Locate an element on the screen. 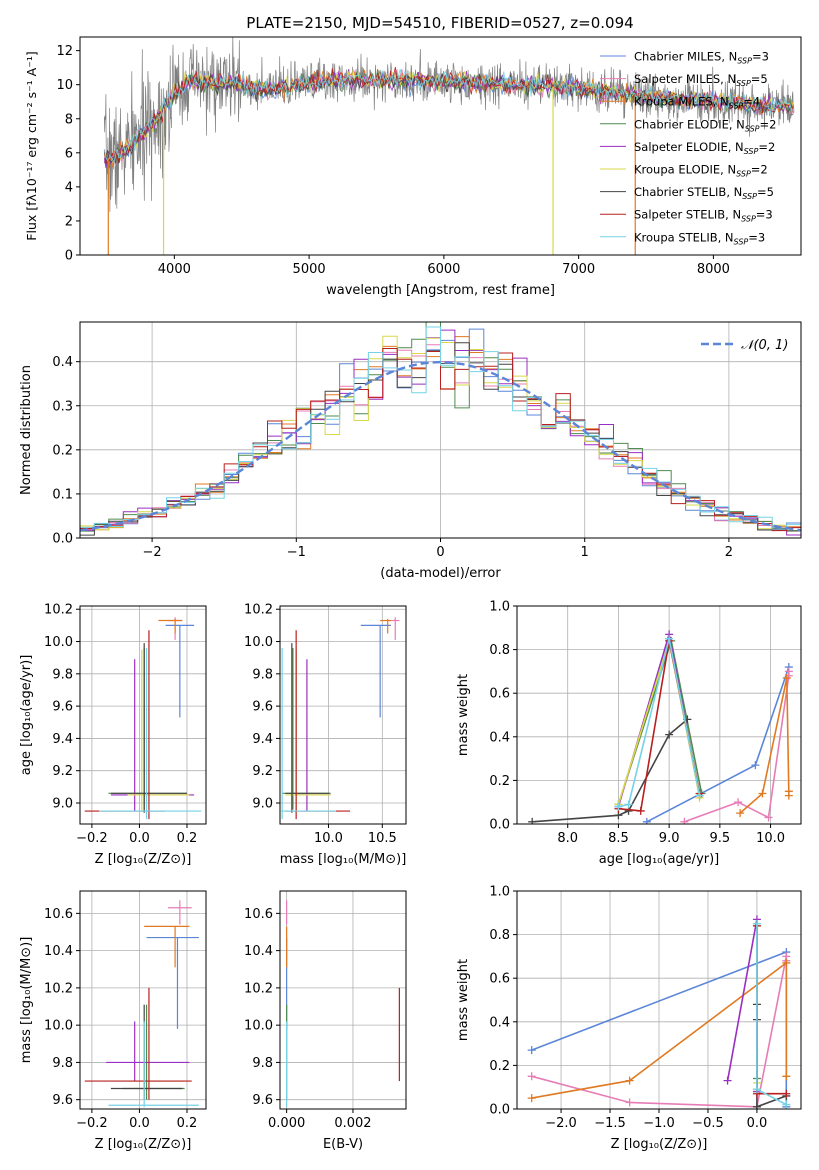  x-tick-label: −0.5 is located at coordinates (708, 1123).